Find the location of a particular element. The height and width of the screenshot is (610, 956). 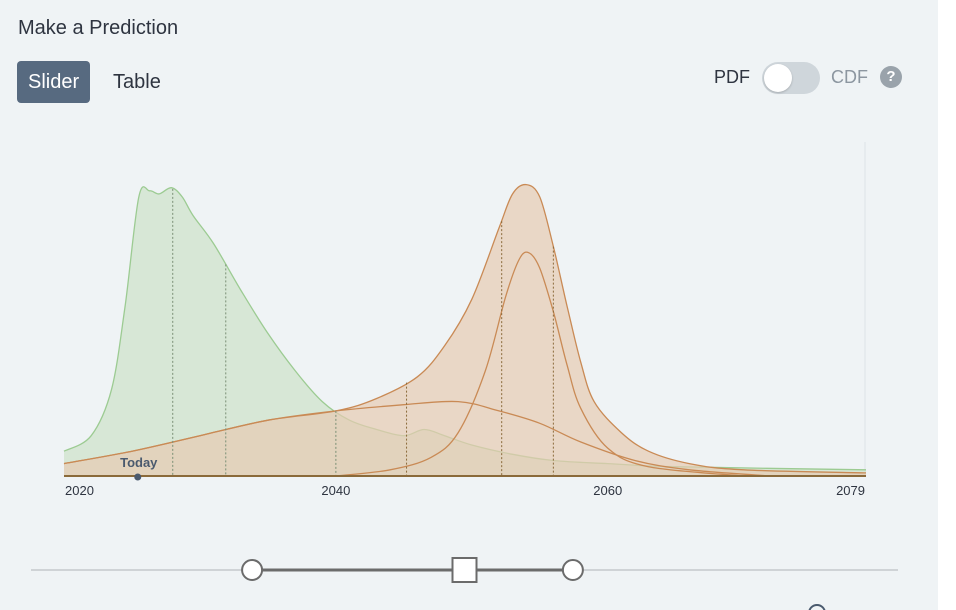

x-tick-label: 2060 is located at coordinates (607, 490).